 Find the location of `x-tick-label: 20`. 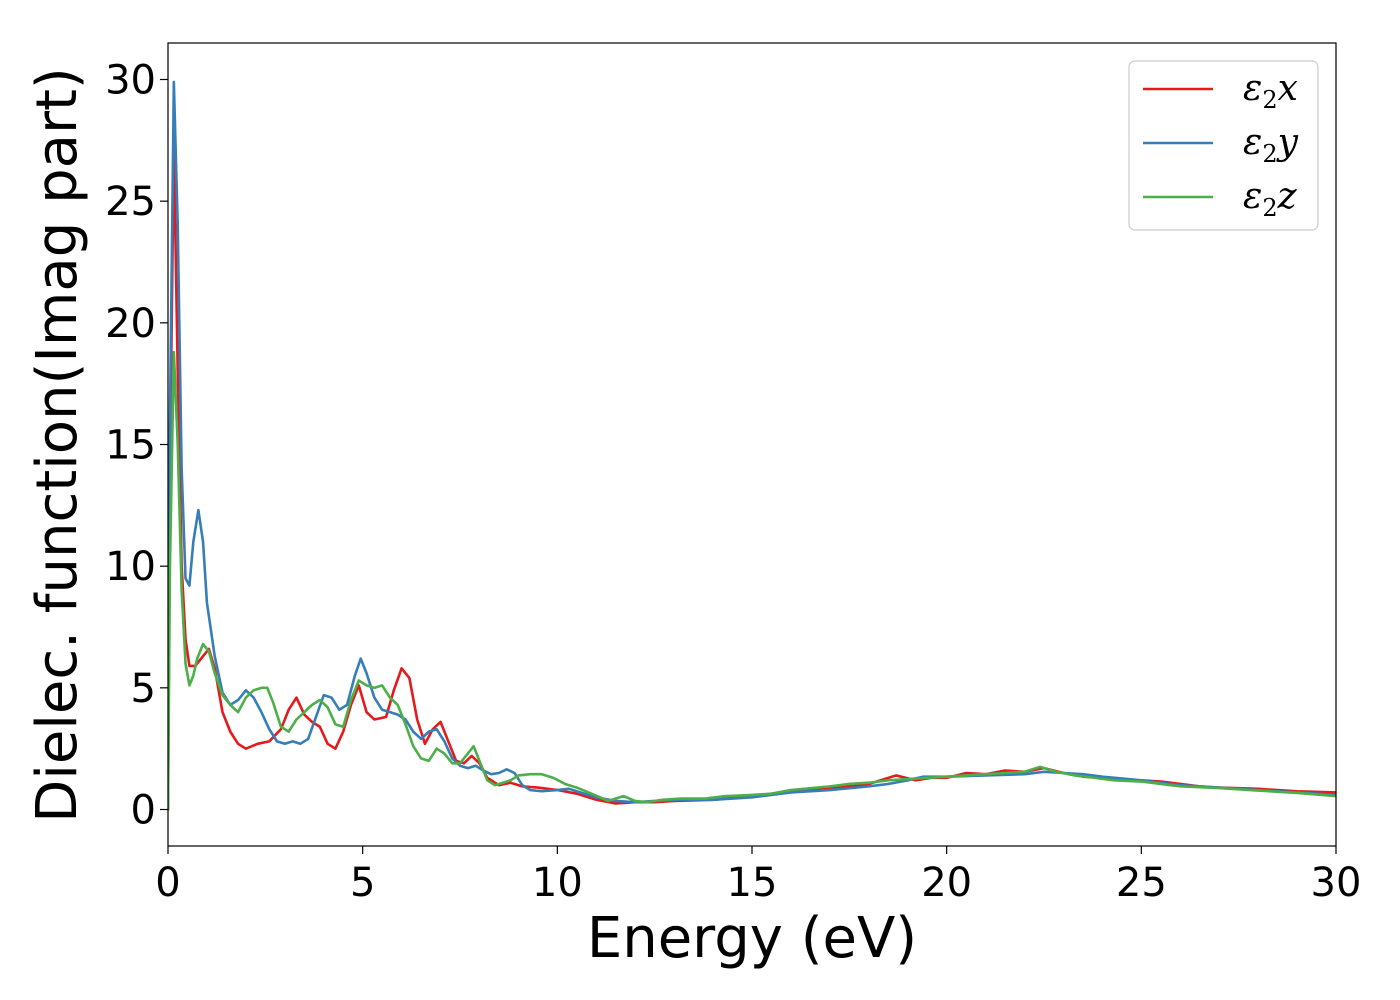

x-tick-label: 20 is located at coordinates (946, 883).